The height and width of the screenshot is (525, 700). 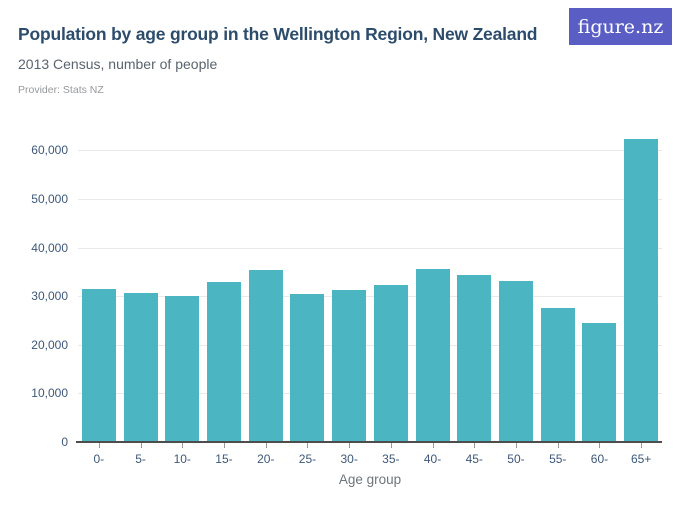 I want to click on x-tick-label: 25-, so click(x=307, y=459).